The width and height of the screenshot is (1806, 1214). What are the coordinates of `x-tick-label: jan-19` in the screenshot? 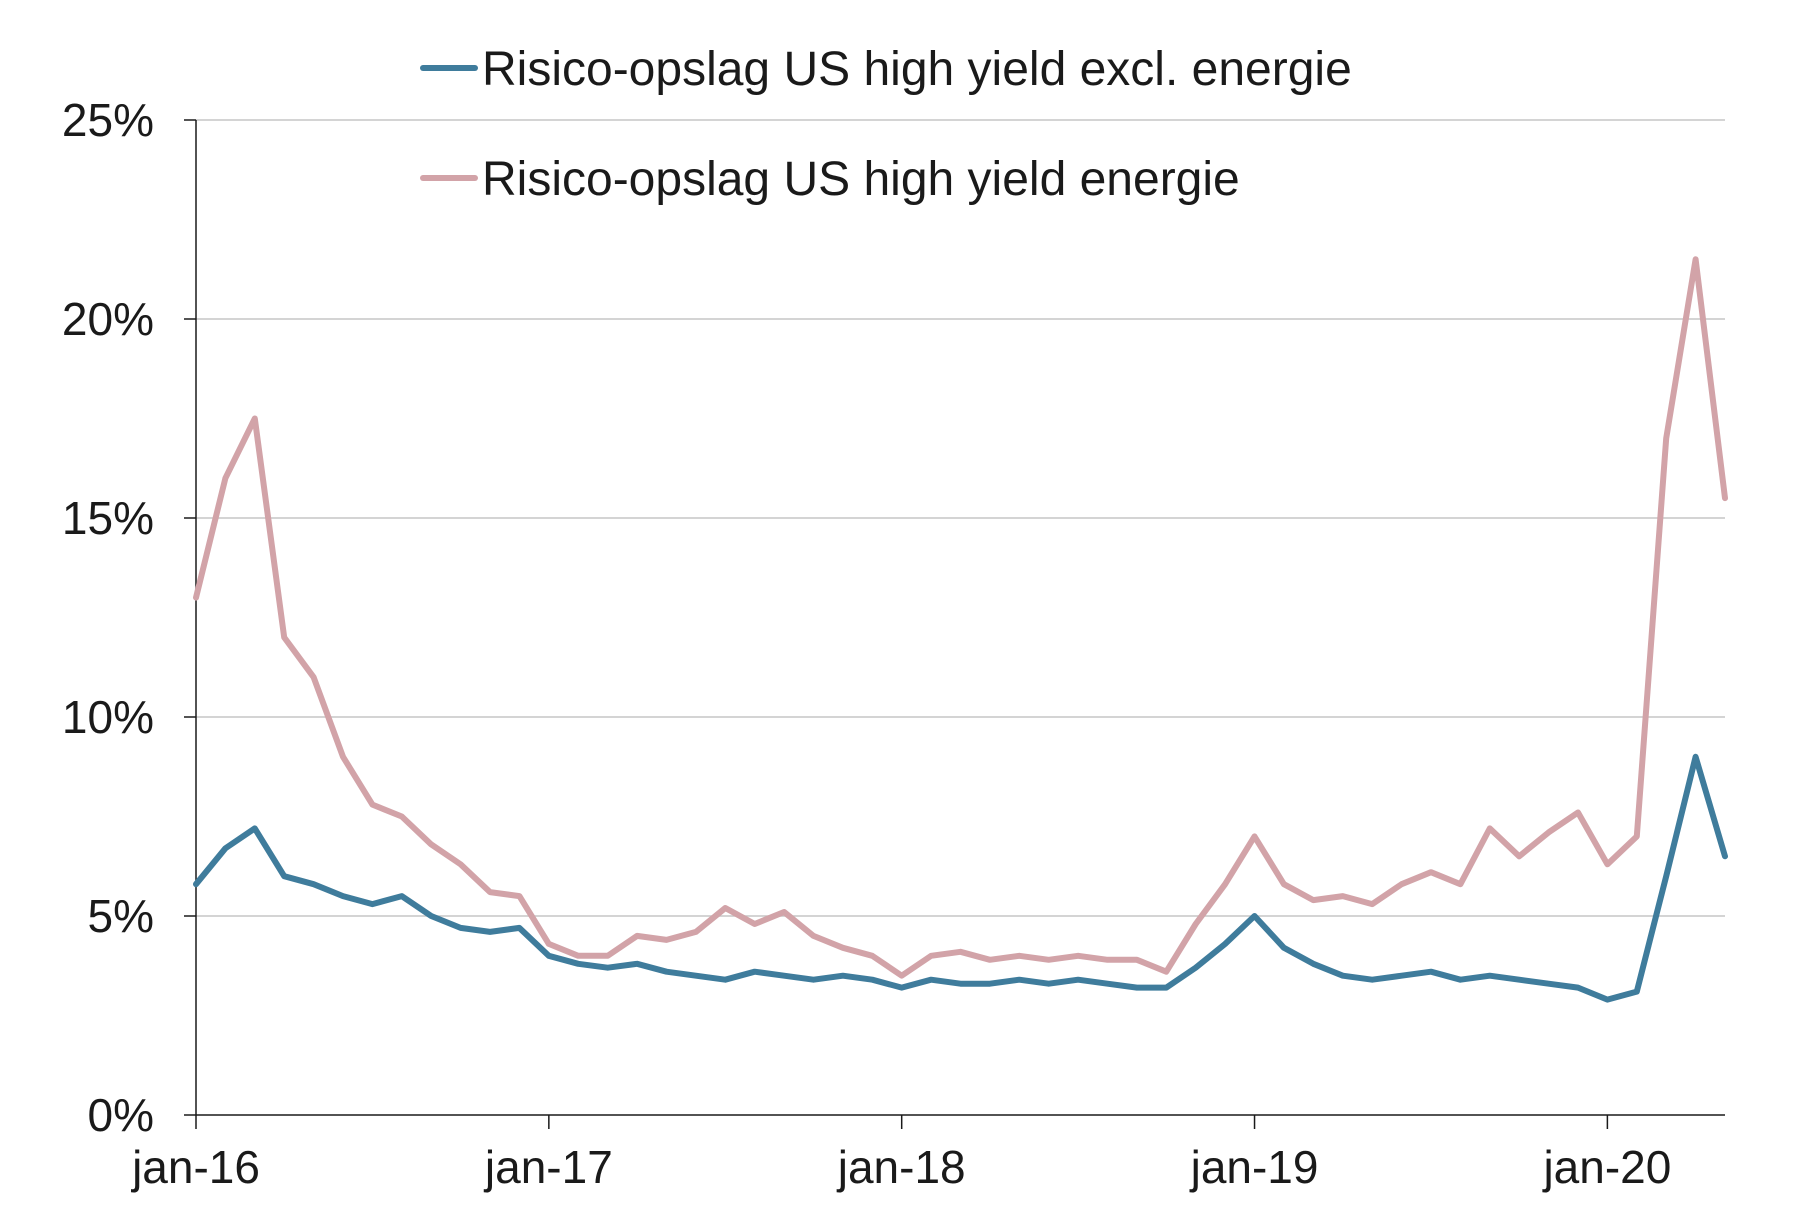 It's located at (1254, 1167).